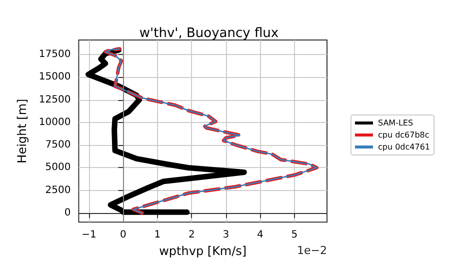  What do you see at coordinates (58, 145) in the screenshot?
I see `y-tick-label: 7500` at bounding box center [58, 145].